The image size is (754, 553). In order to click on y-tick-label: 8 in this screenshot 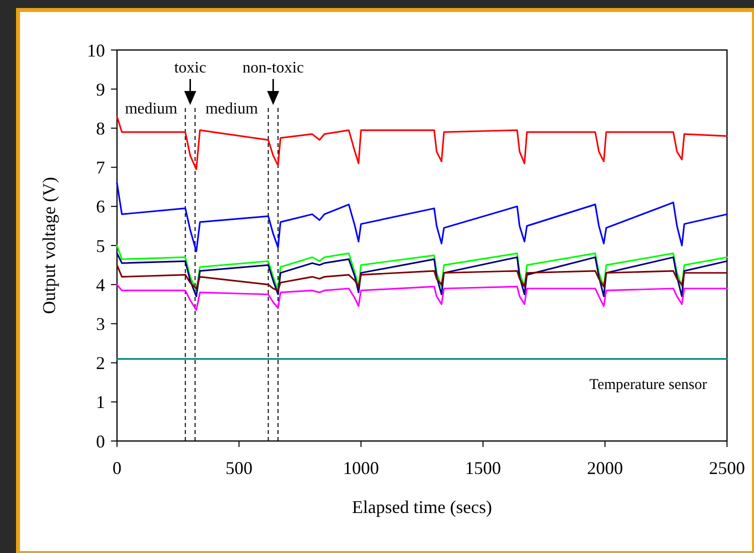, I will do `click(100, 128)`.